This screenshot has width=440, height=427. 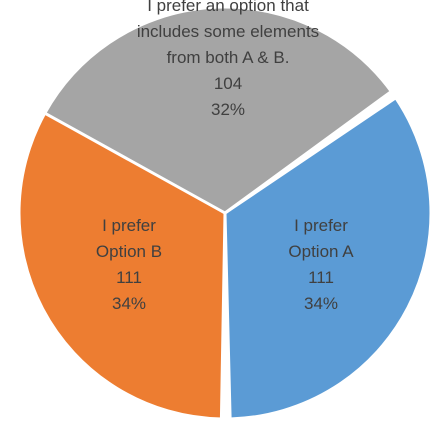 What do you see at coordinates (228, 31) in the screenshot?
I see `slice-label-line: includes some elements` at bounding box center [228, 31].